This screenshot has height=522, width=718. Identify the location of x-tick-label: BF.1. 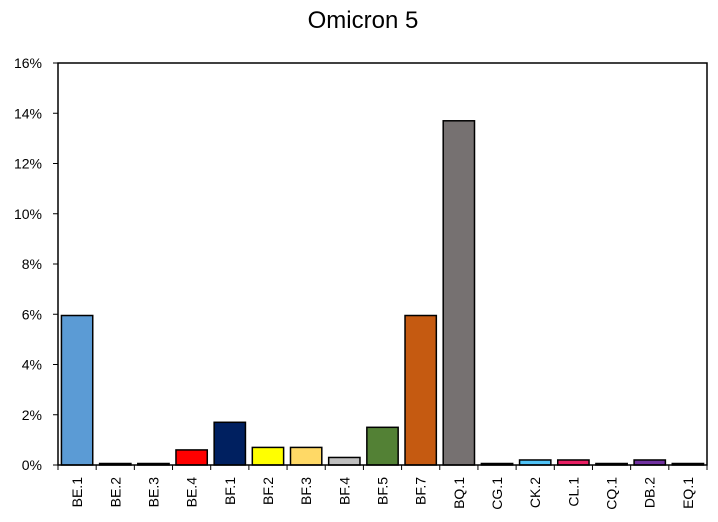
(230, 491).